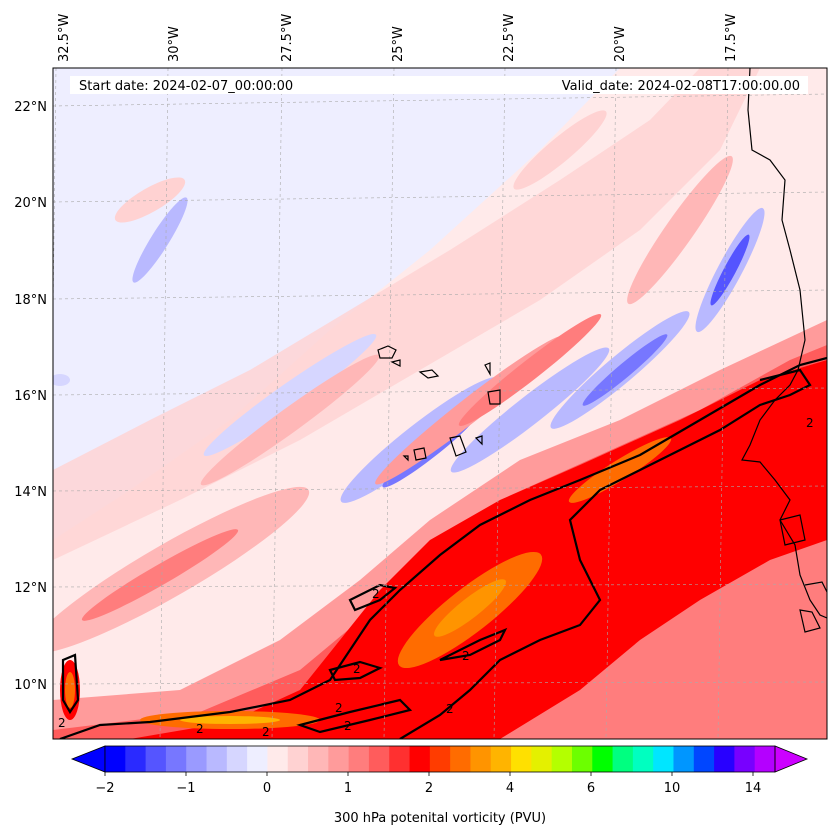 Image resolution: width=837 pixels, height=840 pixels. What do you see at coordinates (267, 788) in the screenshot?
I see `colorbar-tick-label: 0` at bounding box center [267, 788].